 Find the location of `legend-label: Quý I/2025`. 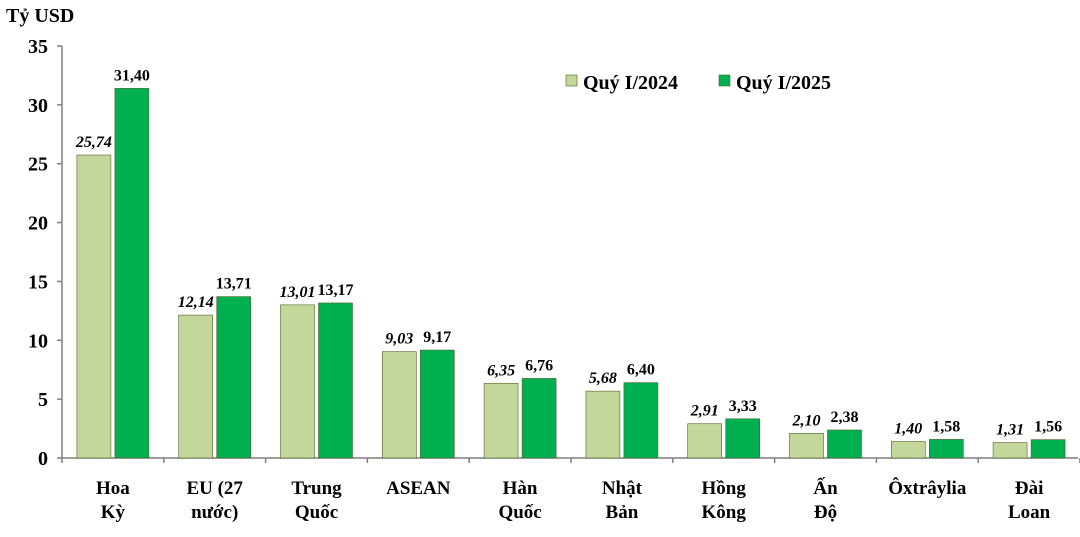

legend-label: Quý I/2025 is located at coordinates (783, 83).